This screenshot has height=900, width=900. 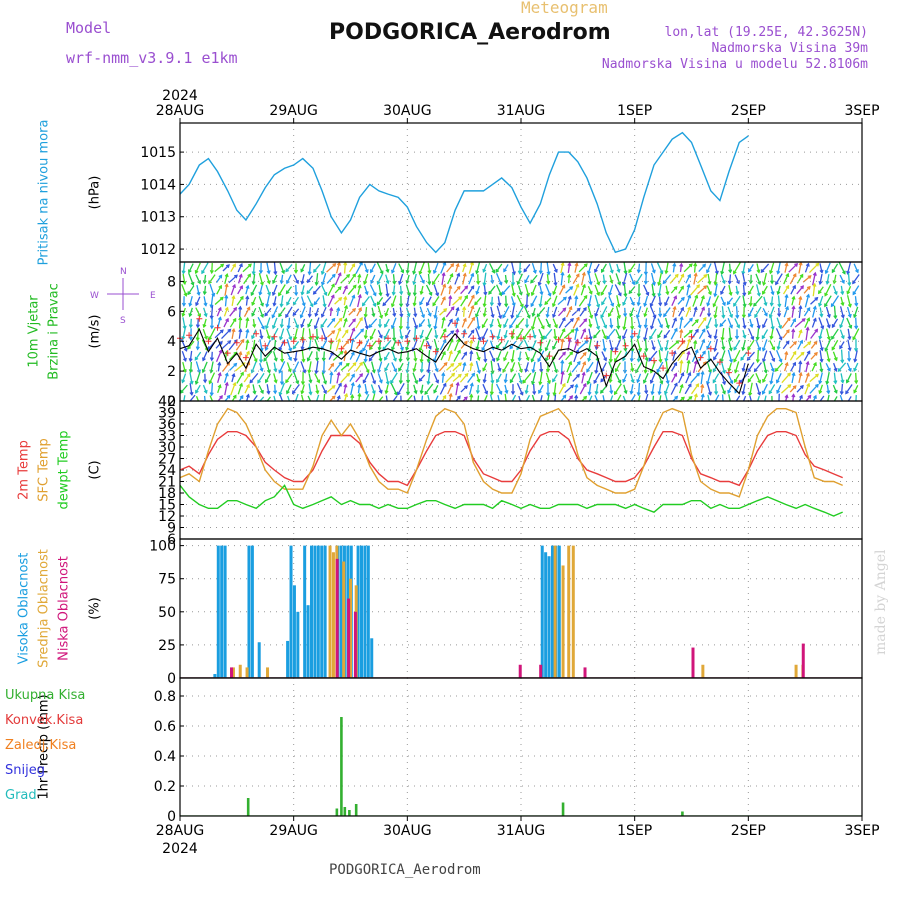 What do you see at coordinates (405, 870) in the screenshot?
I see `footer-title: PODGORICA_Aerodrom` at bounding box center [405, 870].